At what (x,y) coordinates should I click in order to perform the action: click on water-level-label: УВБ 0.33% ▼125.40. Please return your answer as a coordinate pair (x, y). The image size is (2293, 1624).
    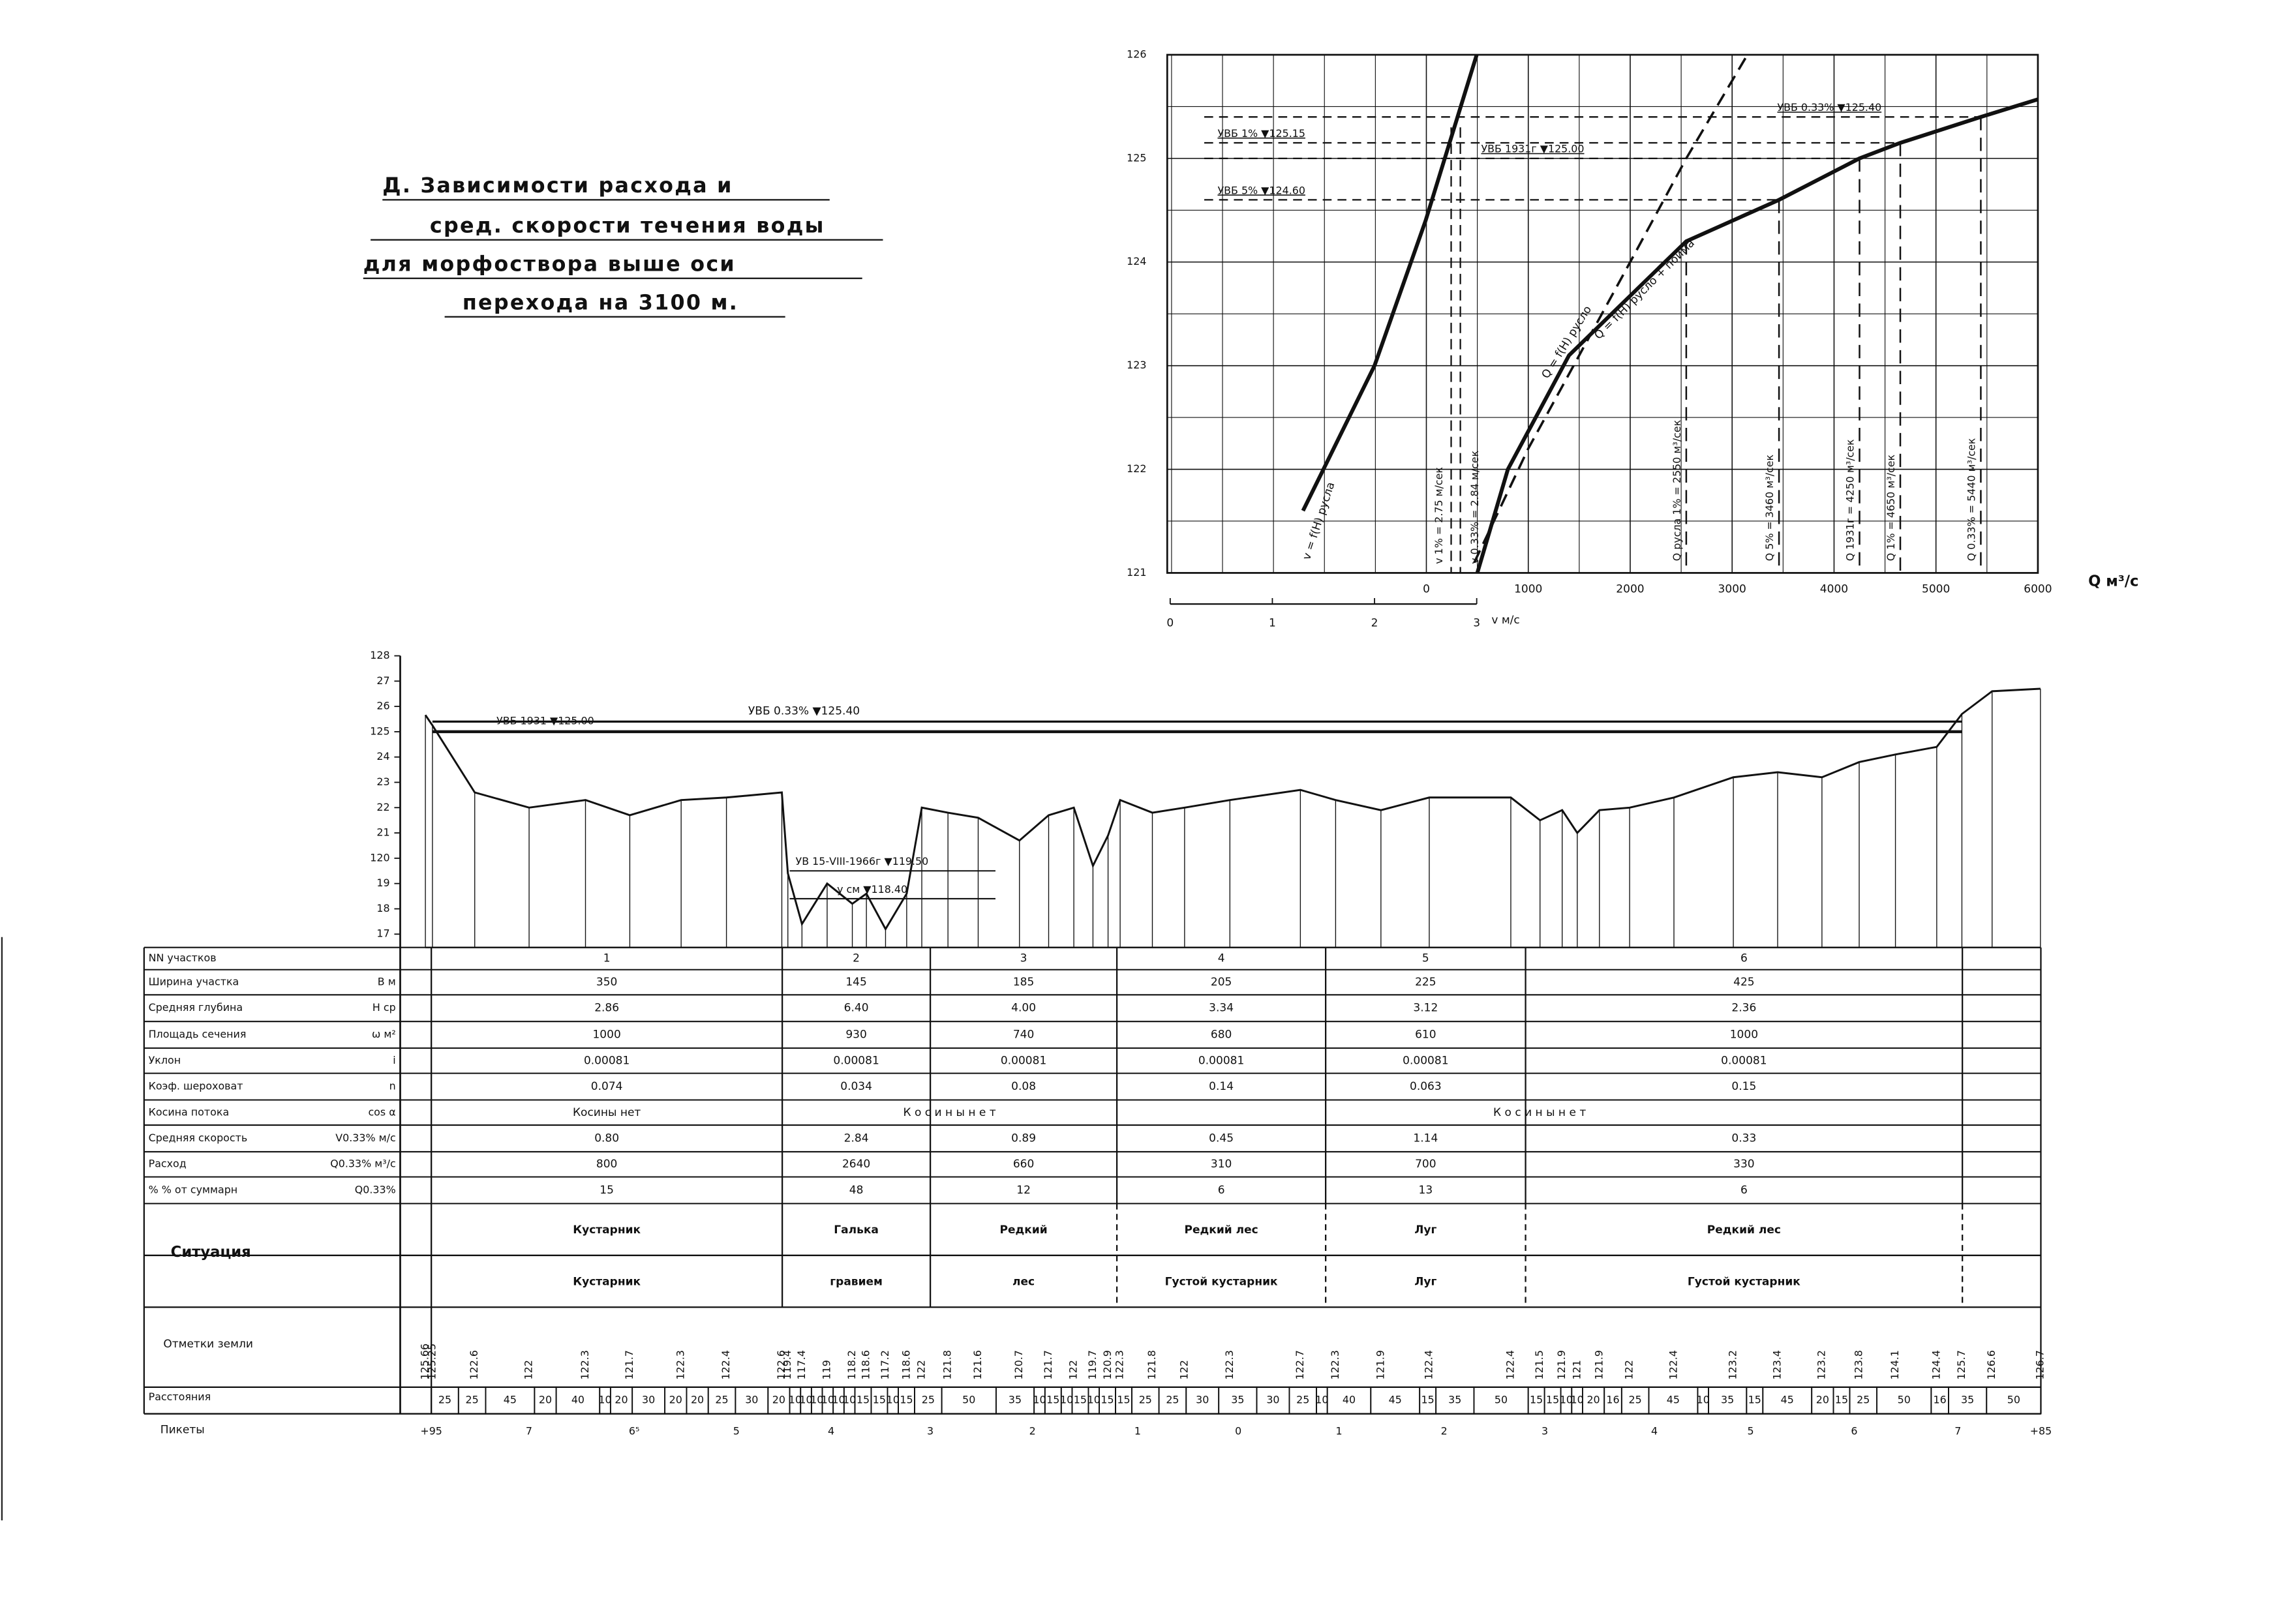
    Looking at the image, I should click on (804, 711).